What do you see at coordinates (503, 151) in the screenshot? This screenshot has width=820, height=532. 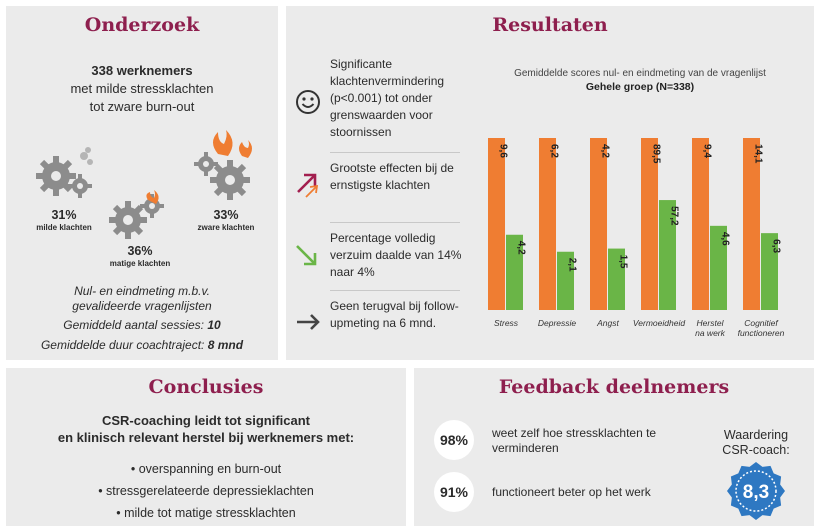 I see `bar-value-label: 9,6` at bounding box center [503, 151].